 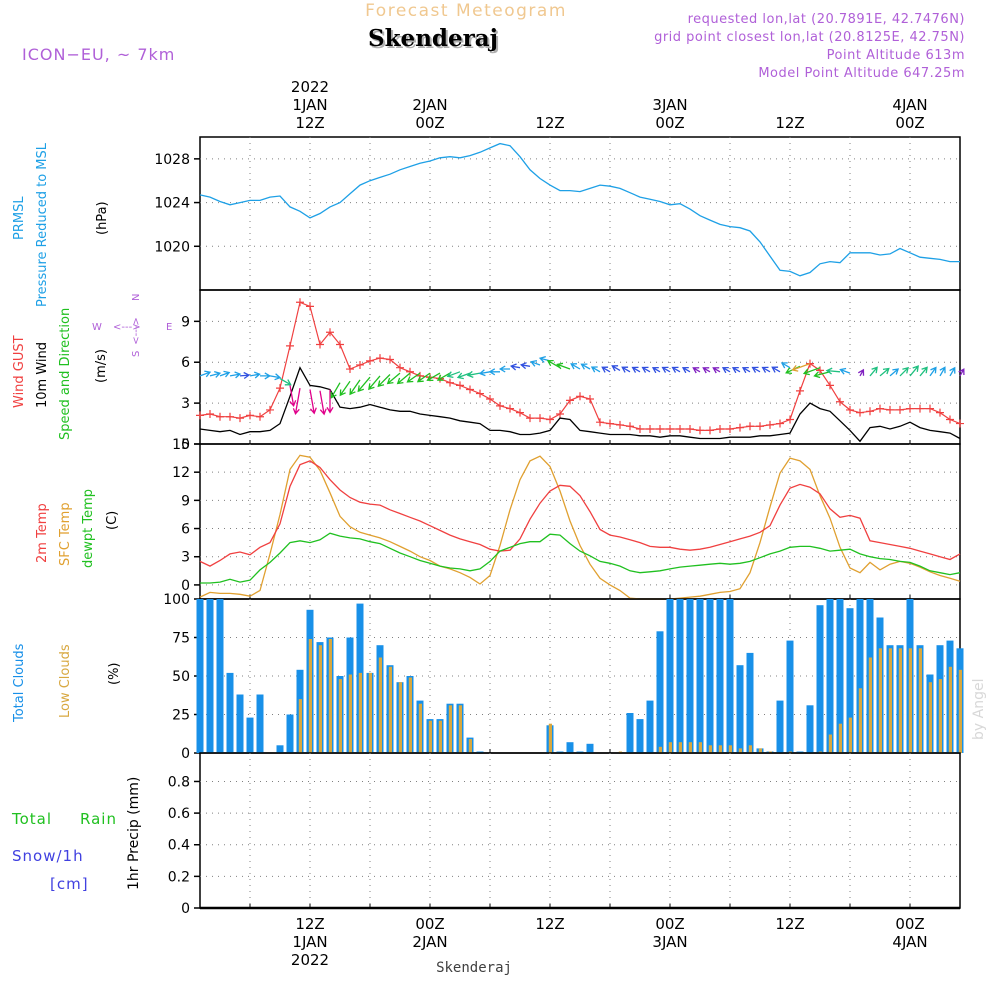 I want to click on credit-watermark: by Angel, so click(x=979, y=709).